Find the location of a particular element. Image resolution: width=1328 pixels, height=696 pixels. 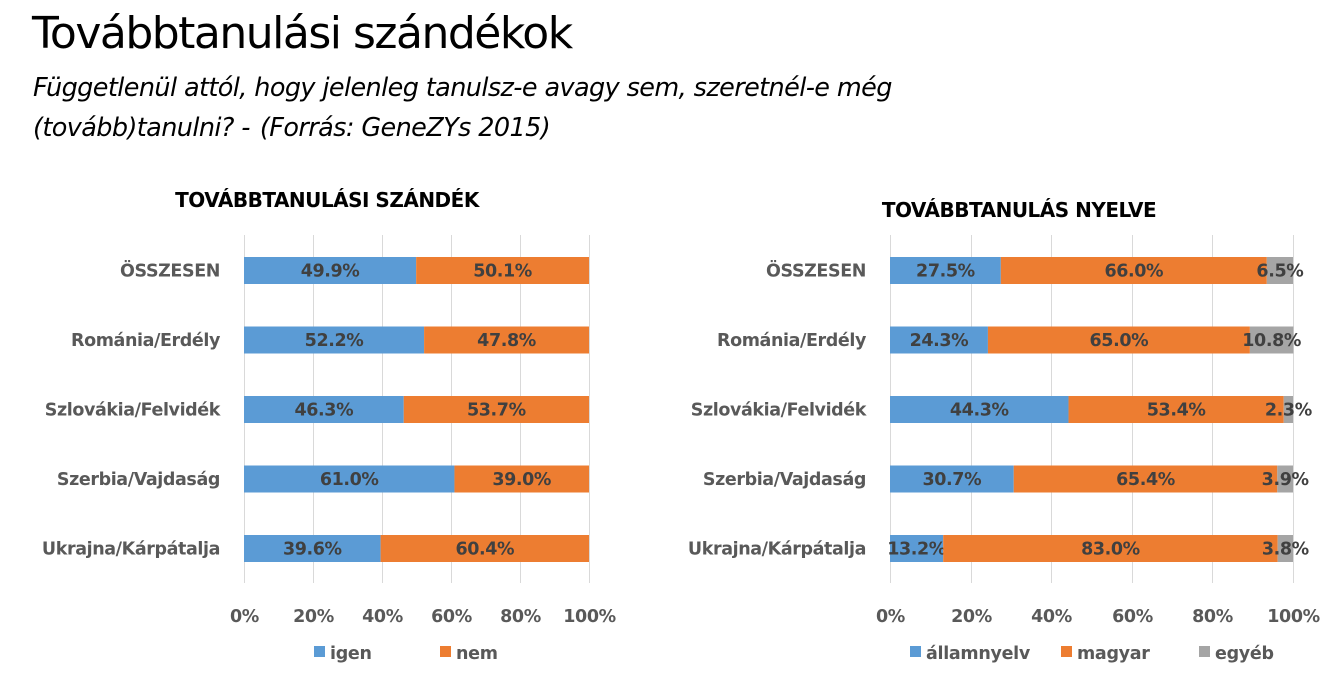

data-label: 3.9% is located at coordinates (1285, 480).